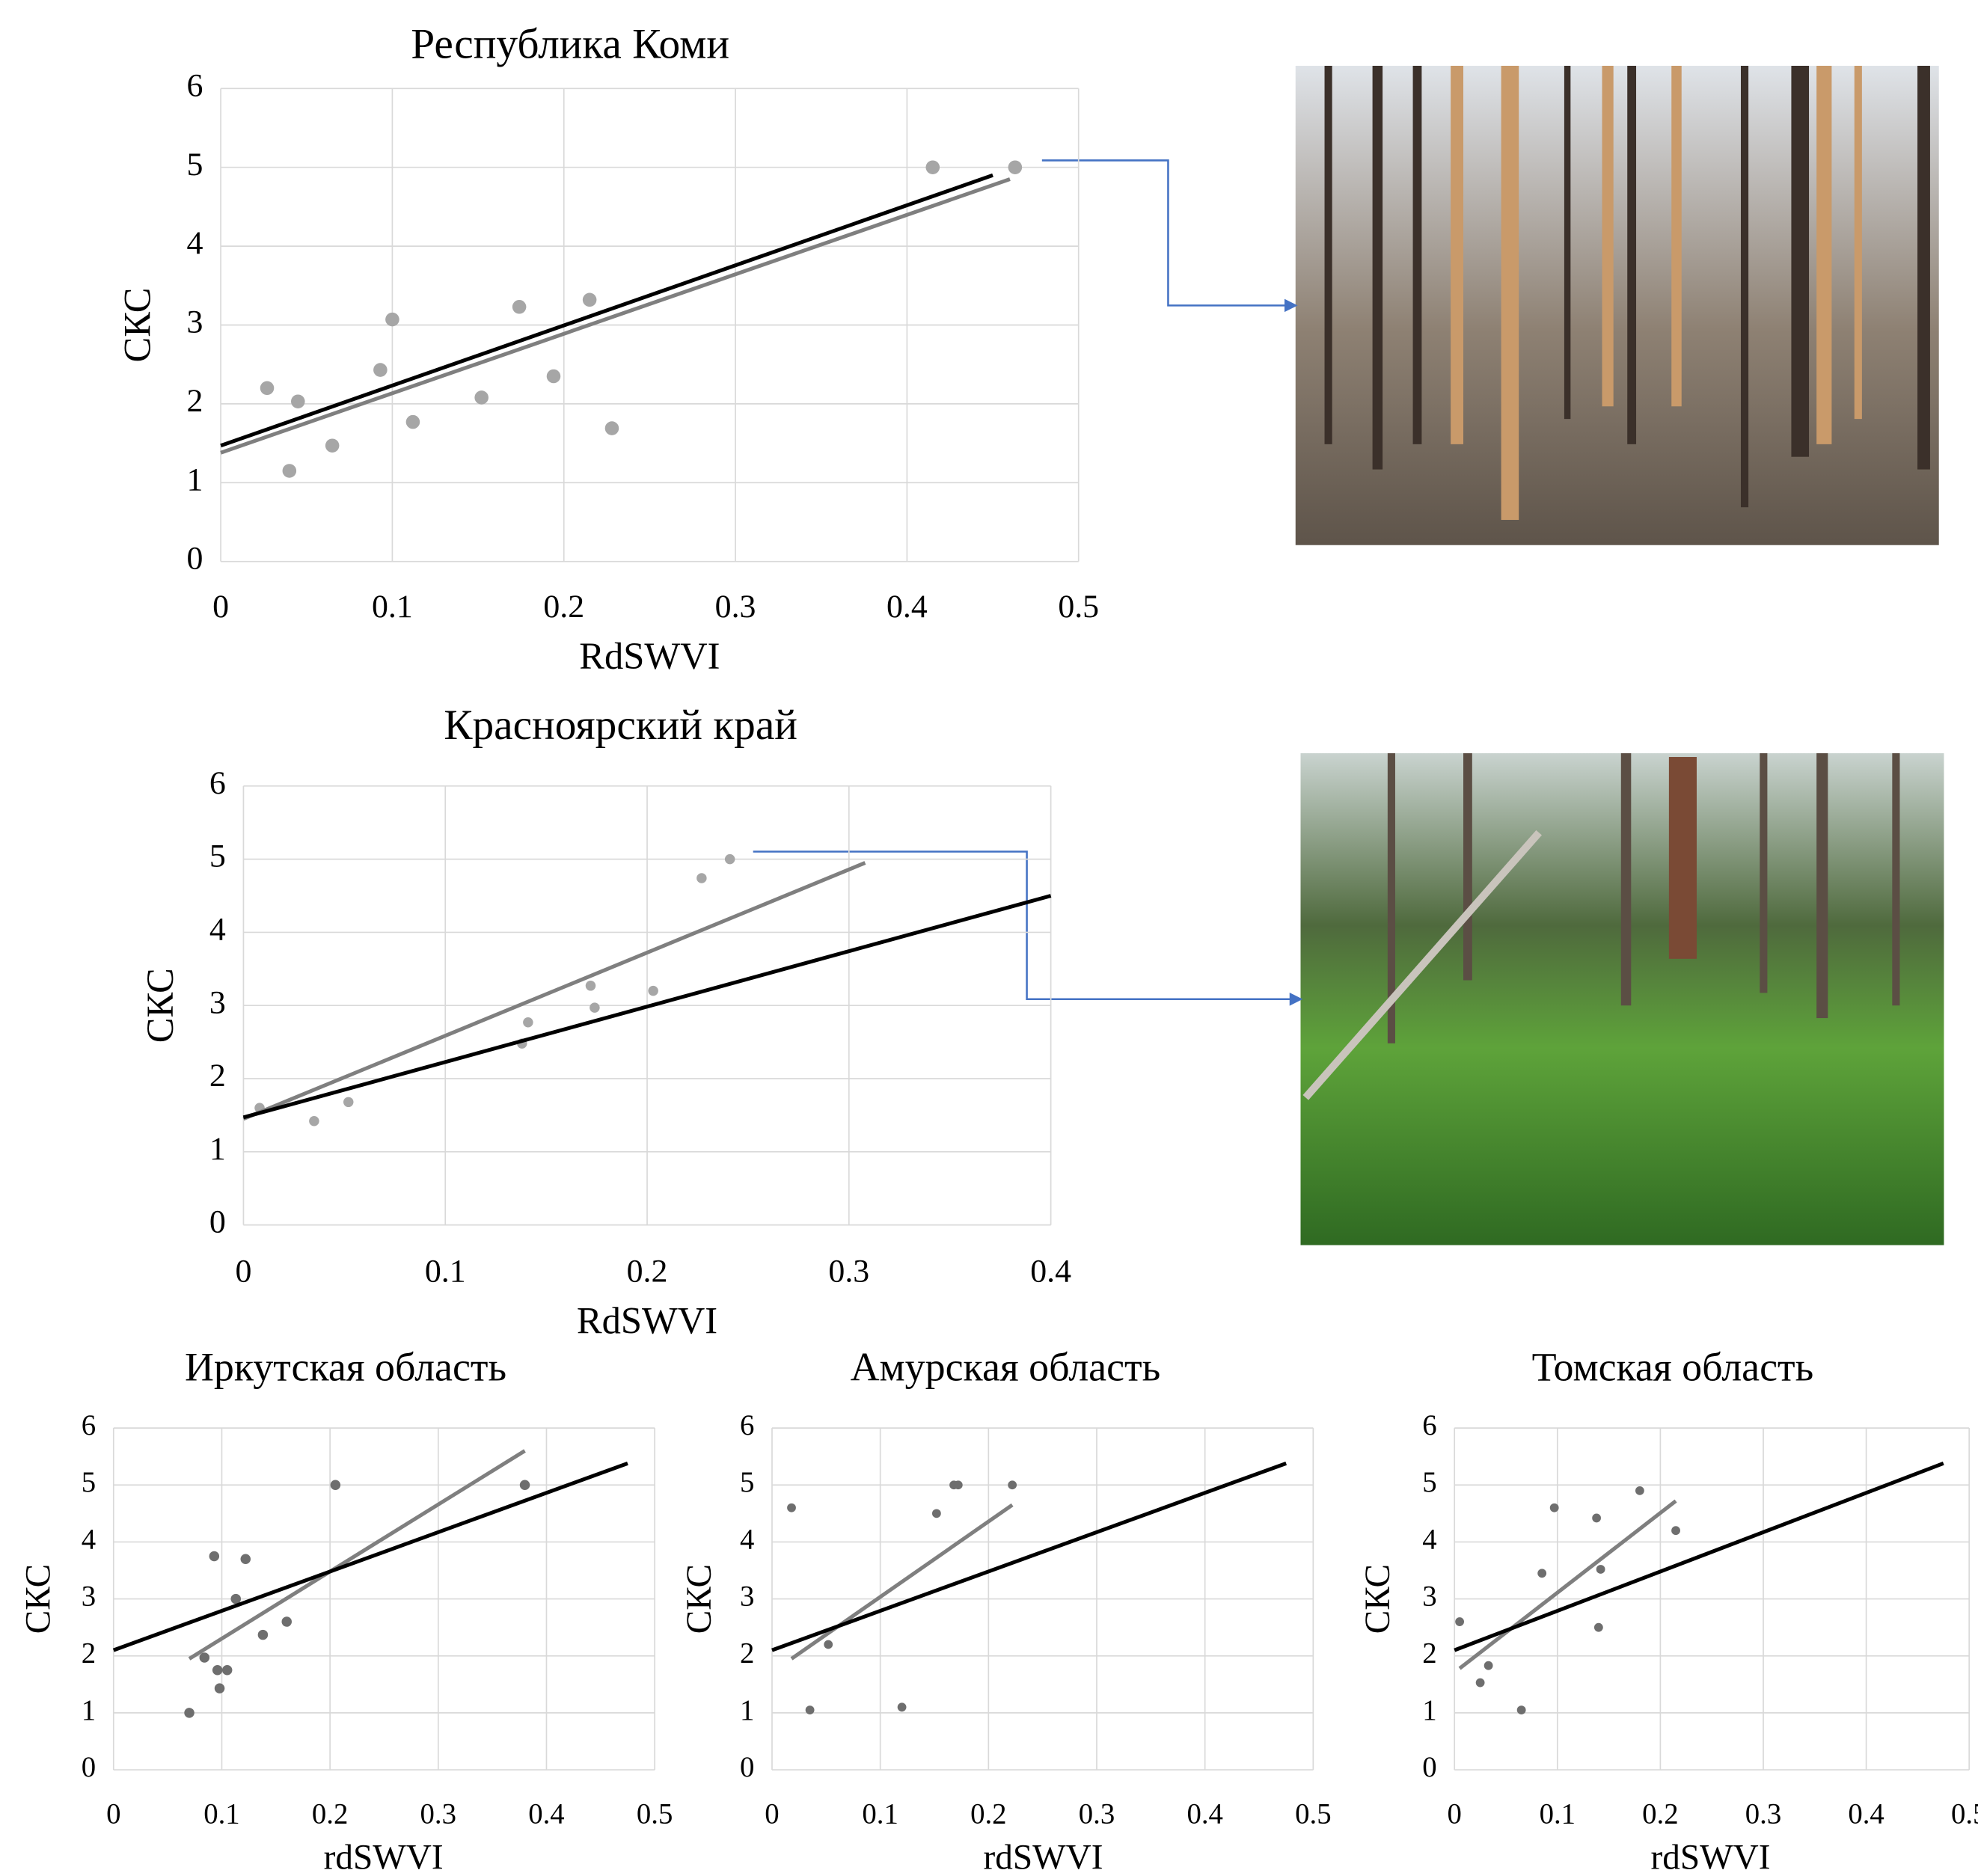 The height and width of the screenshot is (1876, 1978). What do you see at coordinates (620, 726) in the screenshot?
I see `chart-title: Красноярский край` at bounding box center [620, 726].